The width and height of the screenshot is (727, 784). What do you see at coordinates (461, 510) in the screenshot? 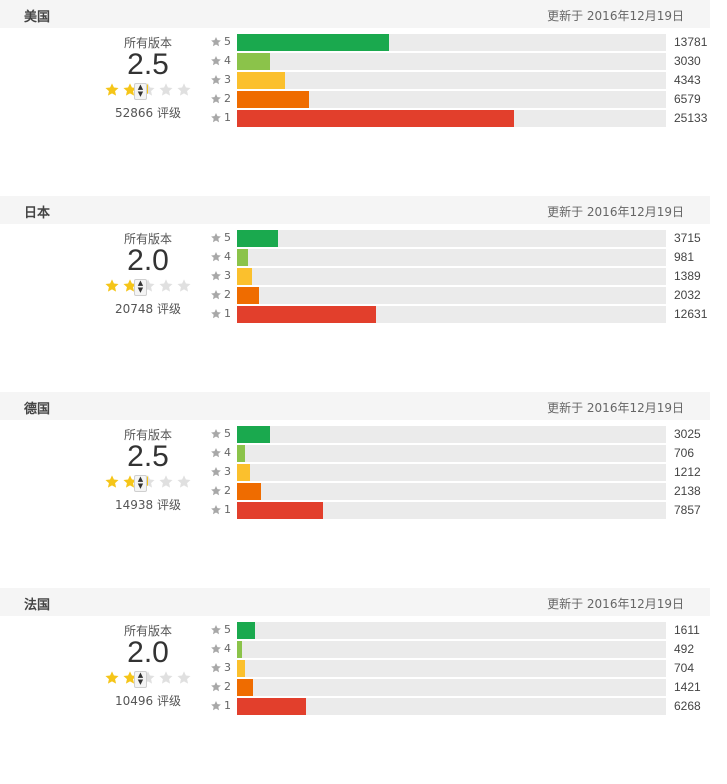
I see `rating-row: 1 7857` at bounding box center [461, 510].